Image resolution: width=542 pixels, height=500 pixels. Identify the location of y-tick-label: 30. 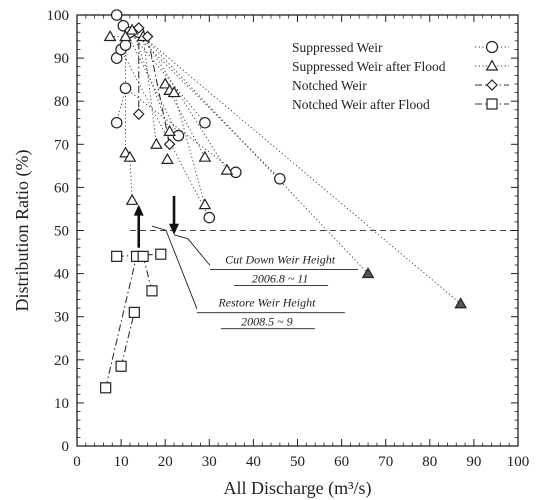
(61, 318).